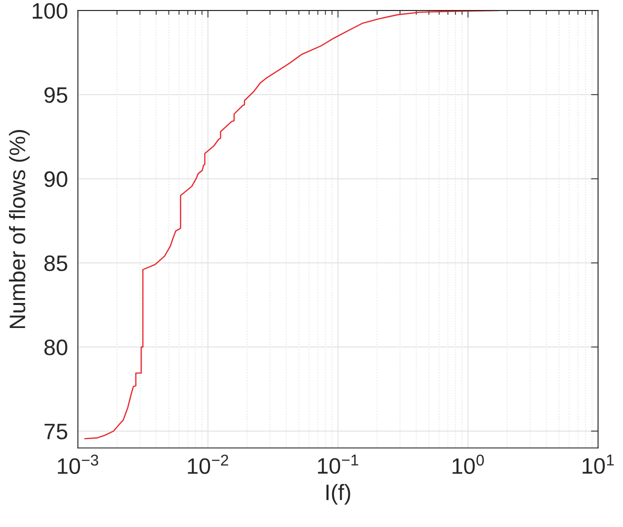  I want to click on y-tick-label: 75, so click(56, 432).